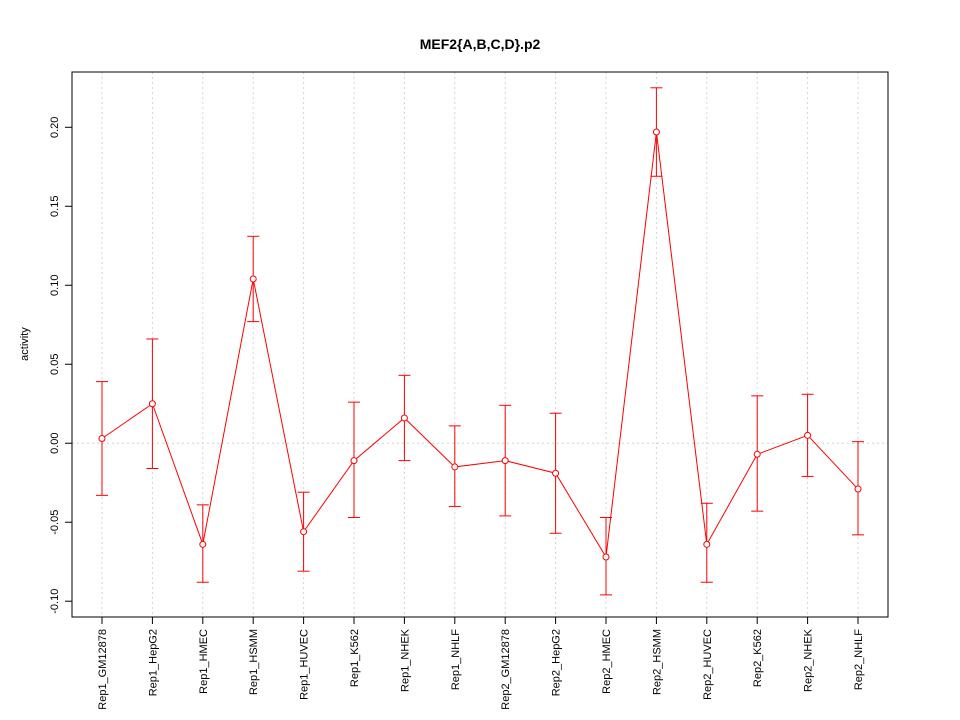  Describe the element at coordinates (55, 443) in the screenshot. I see `y-tick-label: 0.00` at that location.